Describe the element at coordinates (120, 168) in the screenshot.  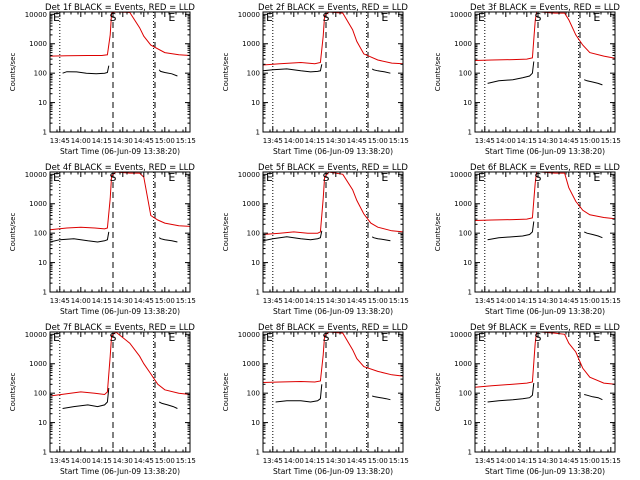
I see `panel-title: Det 4f BLACK = Events, RED = LLD` at that location.